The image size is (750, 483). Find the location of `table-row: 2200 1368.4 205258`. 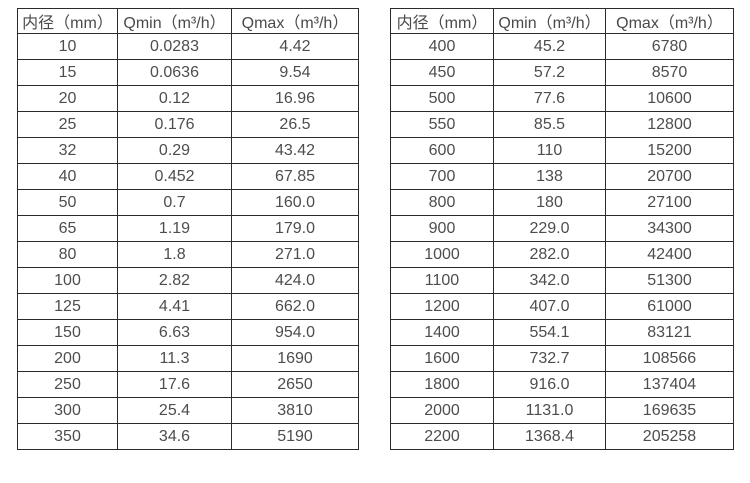

table-row: 2200 1368.4 205258 is located at coordinates (562, 436).